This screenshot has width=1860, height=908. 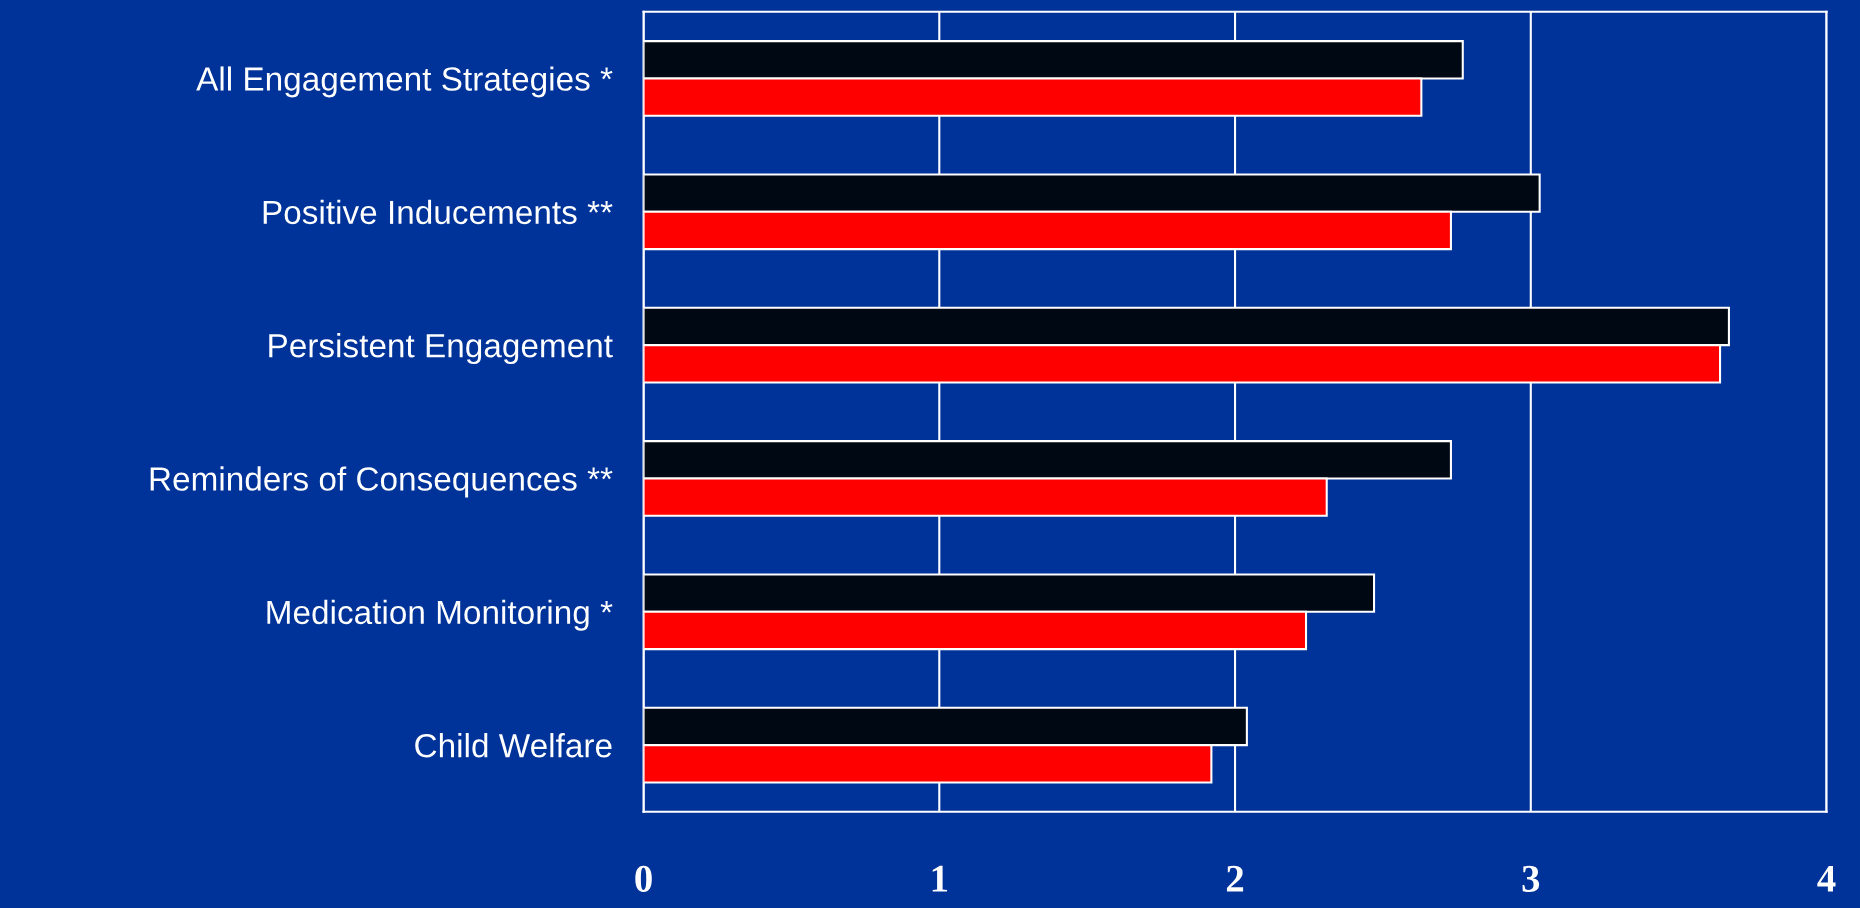 What do you see at coordinates (1826, 878) in the screenshot?
I see `x-tick-label: 4` at bounding box center [1826, 878].